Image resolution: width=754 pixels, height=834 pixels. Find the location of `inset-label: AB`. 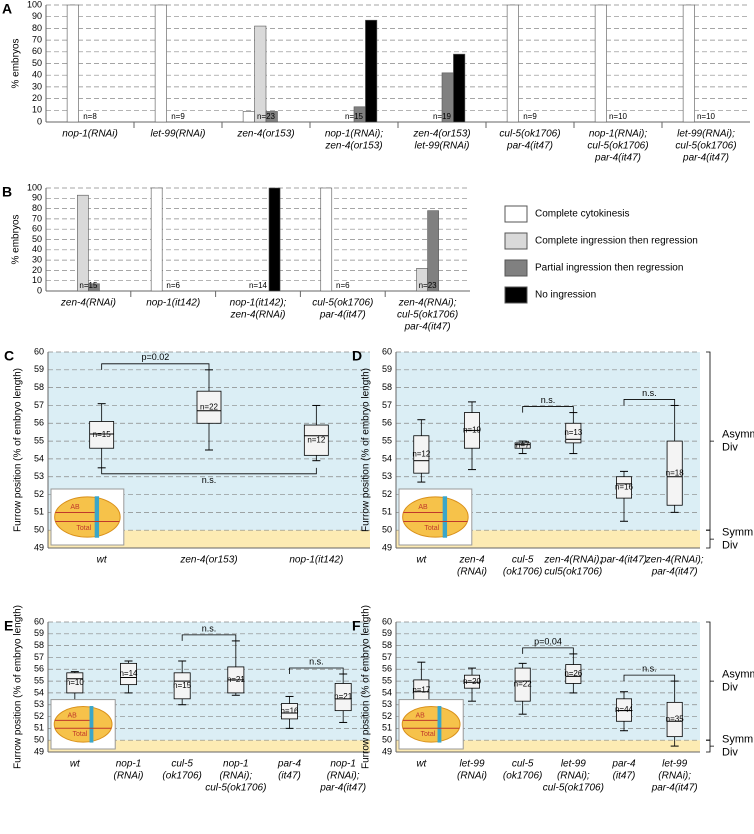

inset-label: AB is located at coordinates (421, 715).